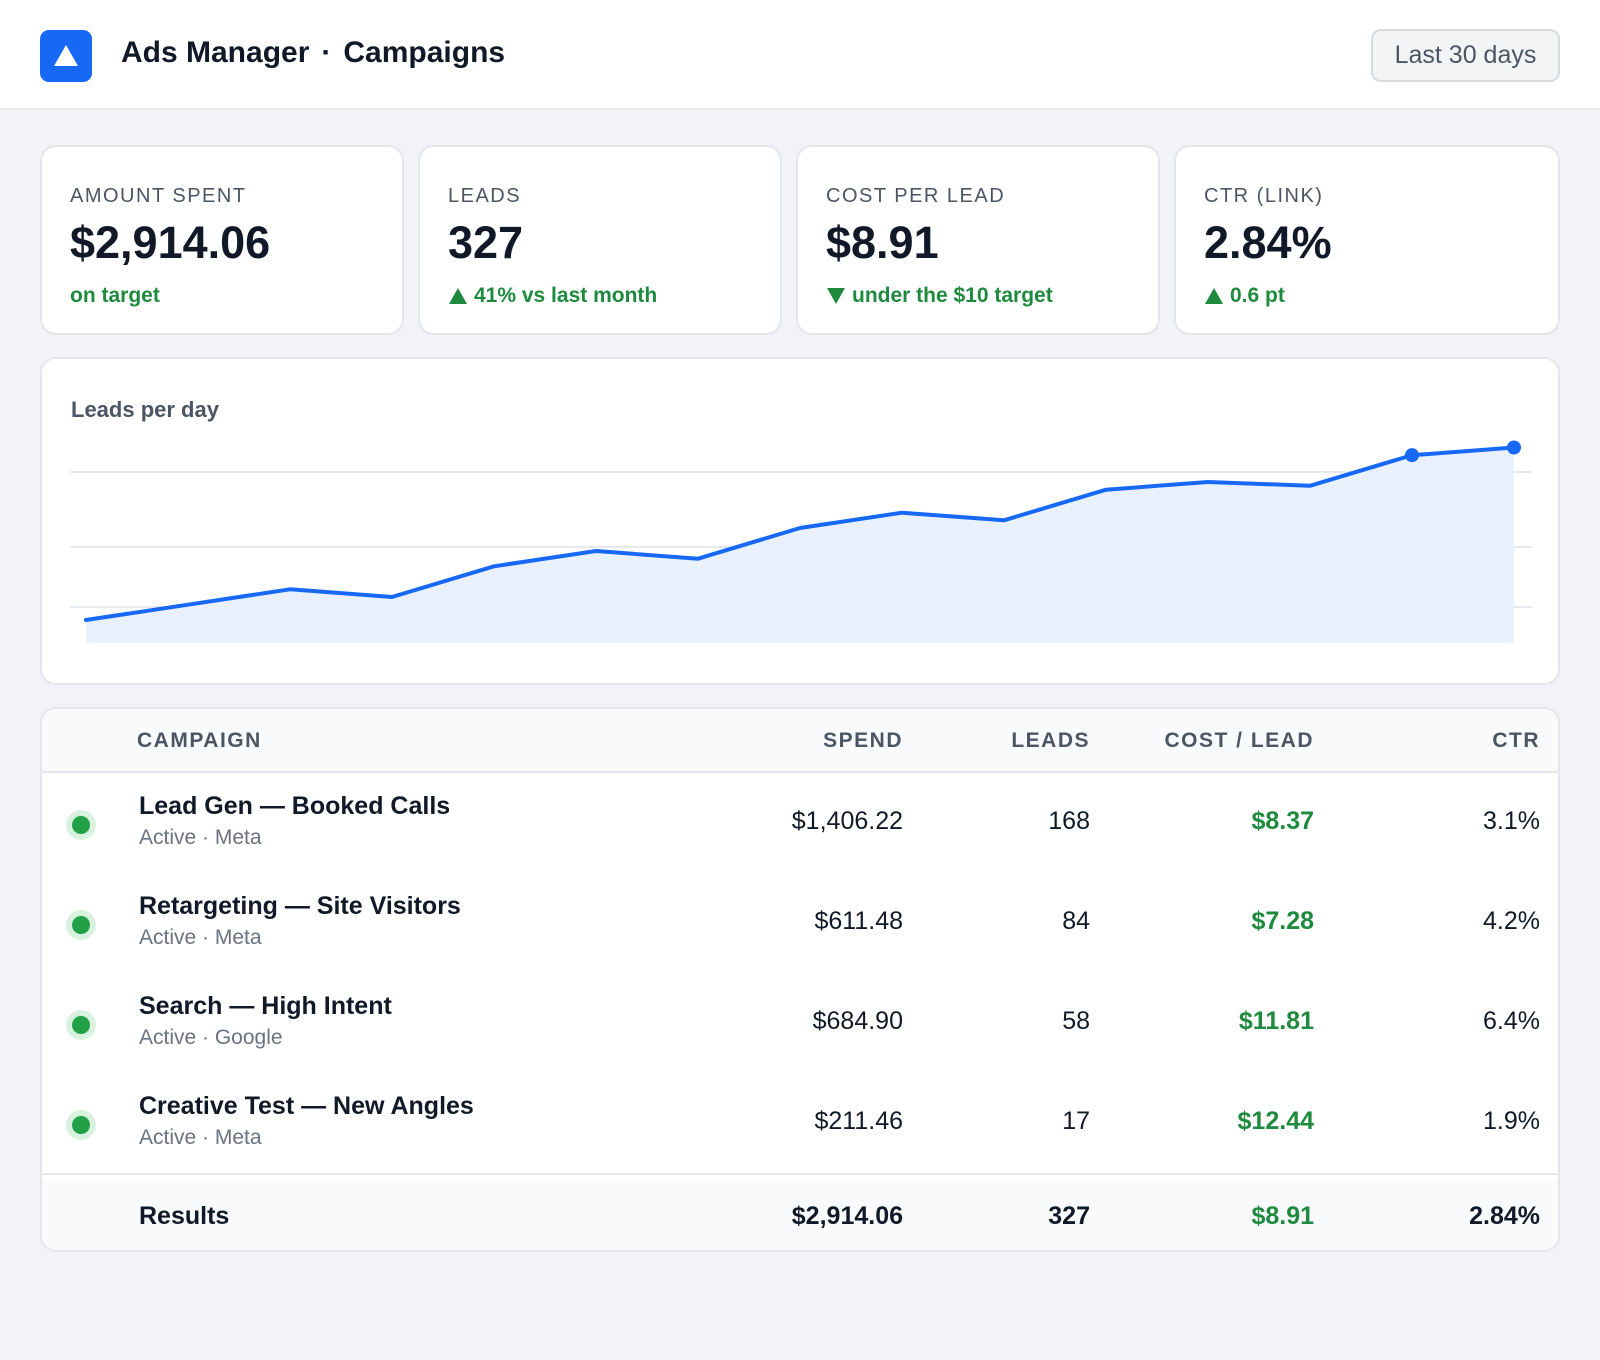 Image resolution: width=1600 pixels, height=1360 pixels. I want to click on kpi-label: AMOUNT SPENT, so click(158, 196).